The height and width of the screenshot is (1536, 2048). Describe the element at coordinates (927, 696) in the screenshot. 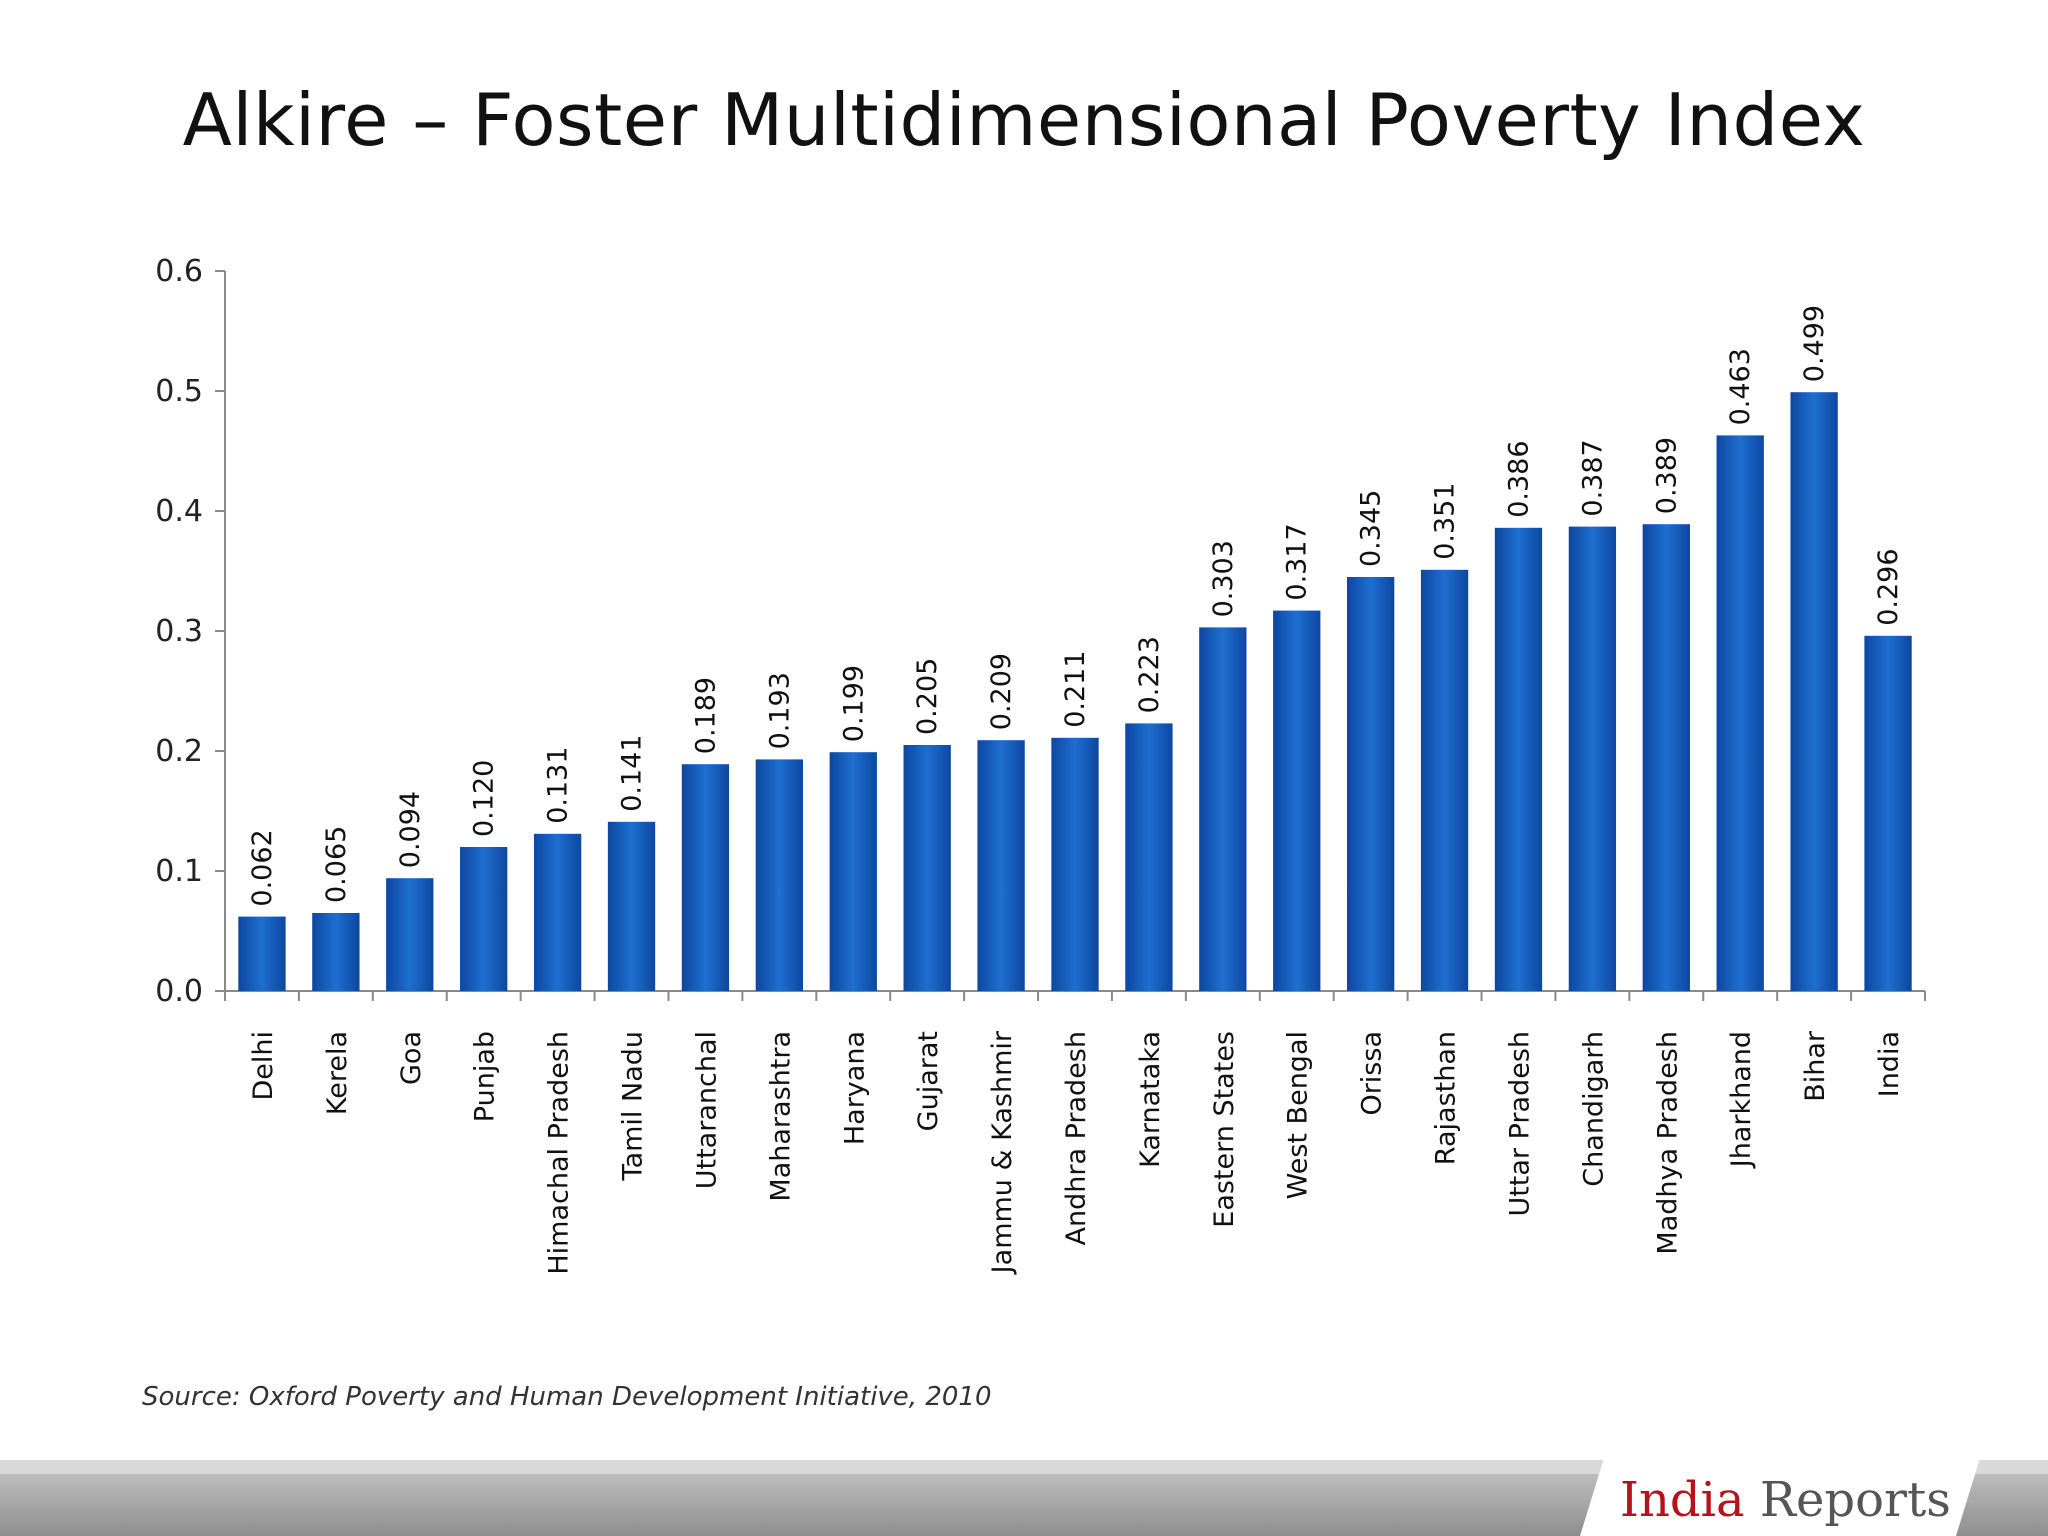

I see `bar-value-label: 0.205` at that location.